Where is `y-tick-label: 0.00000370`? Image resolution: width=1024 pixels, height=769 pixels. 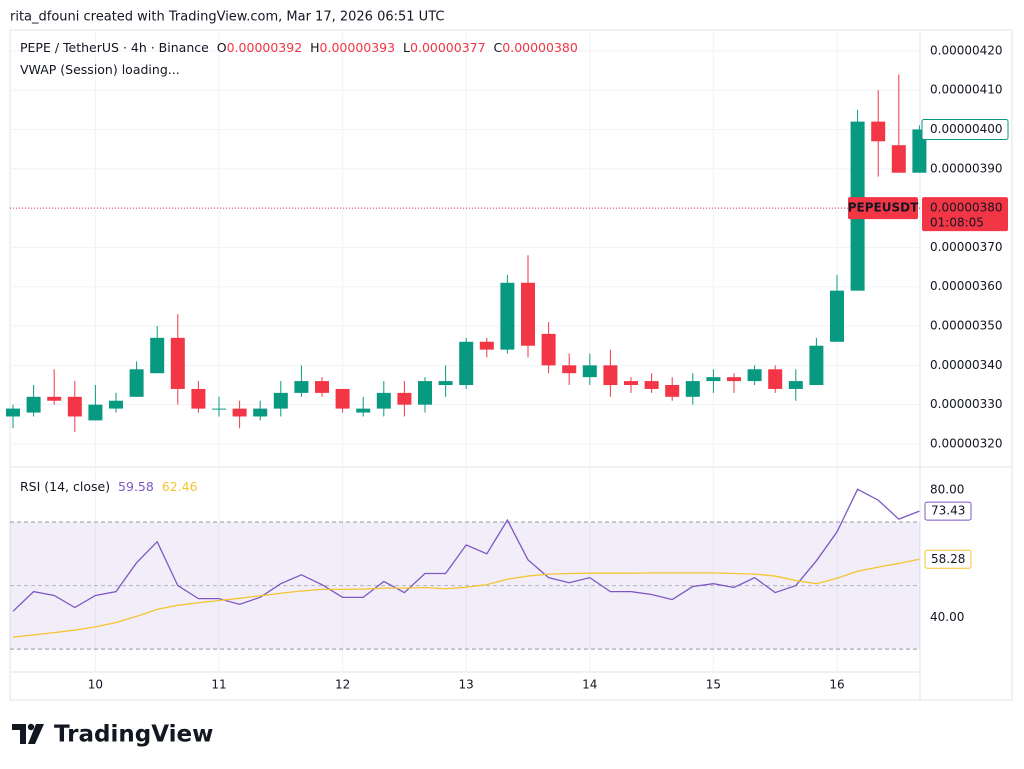 y-tick-label: 0.00000370 is located at coordinates (966, 247).